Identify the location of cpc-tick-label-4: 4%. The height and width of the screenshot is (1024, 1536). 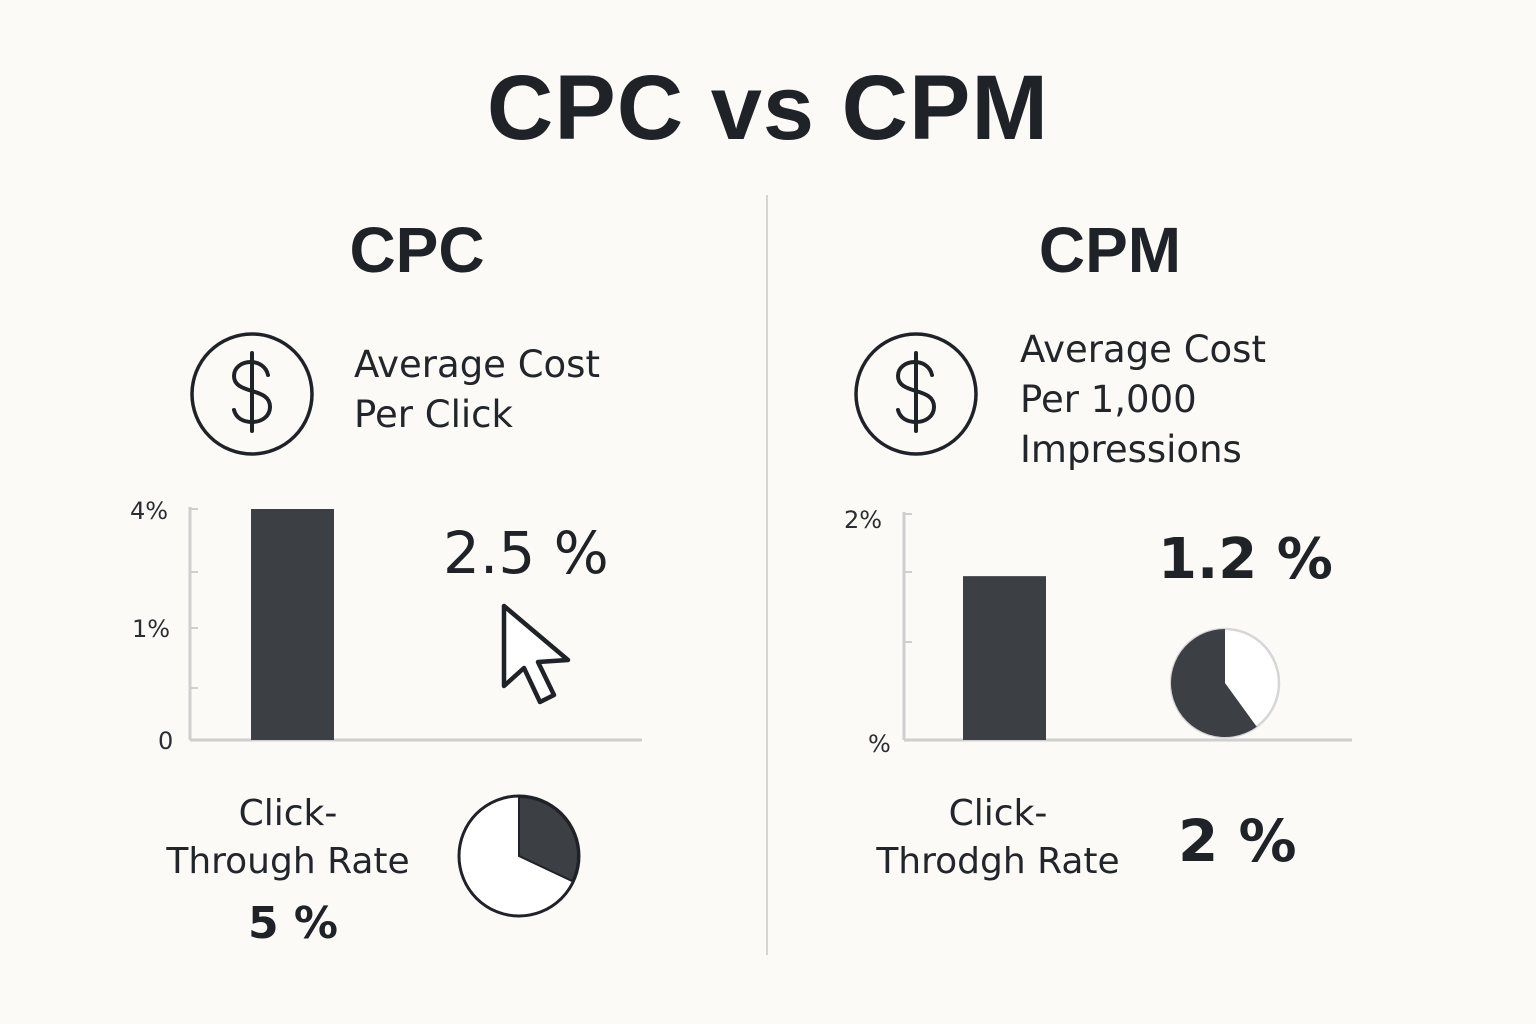
(149, 511).